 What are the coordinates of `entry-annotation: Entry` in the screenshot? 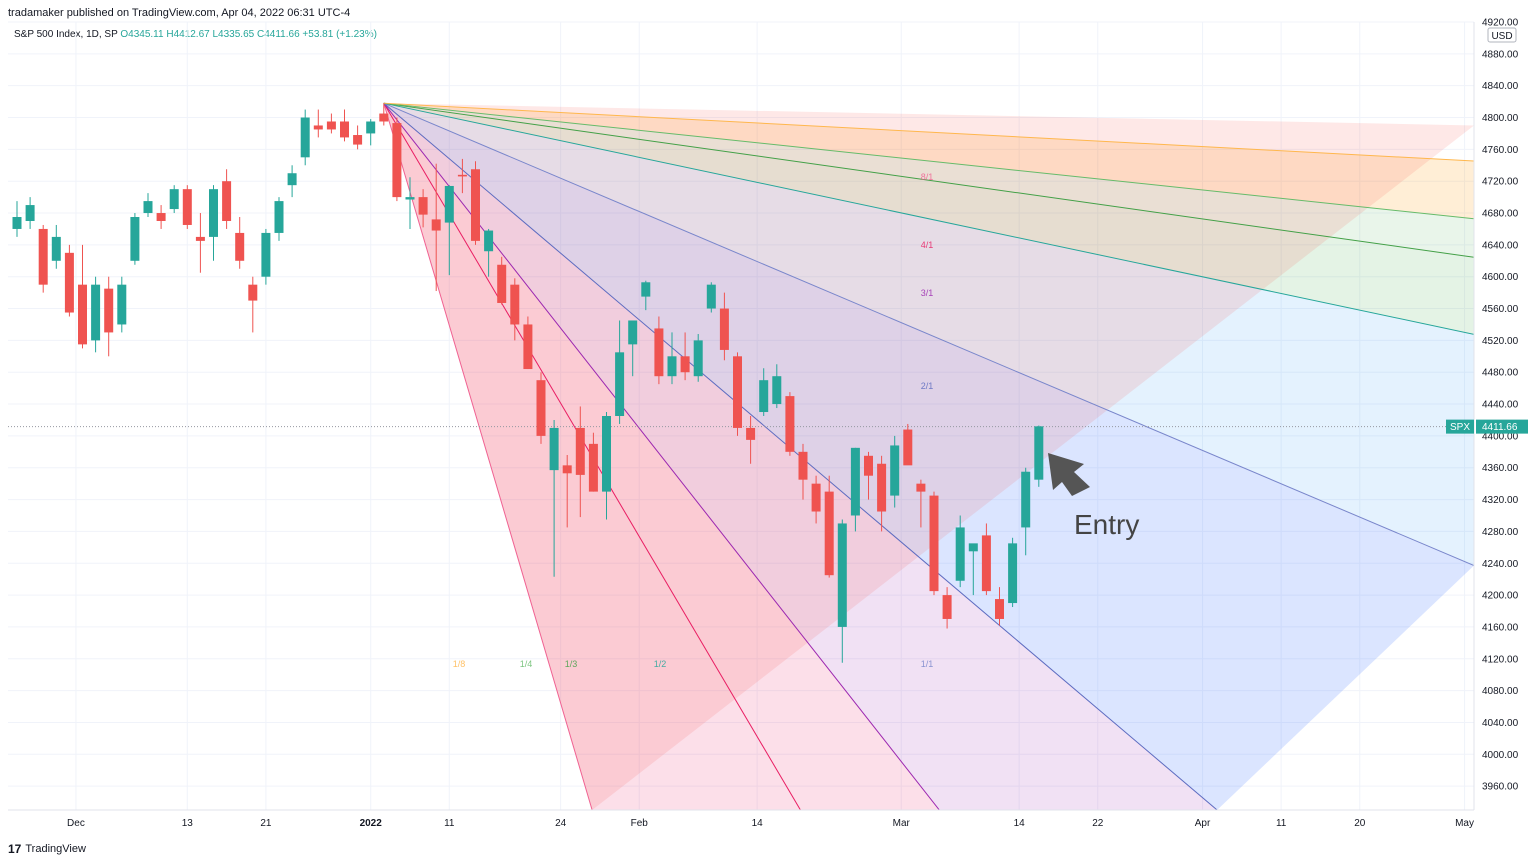 It's located at (1093, 496).